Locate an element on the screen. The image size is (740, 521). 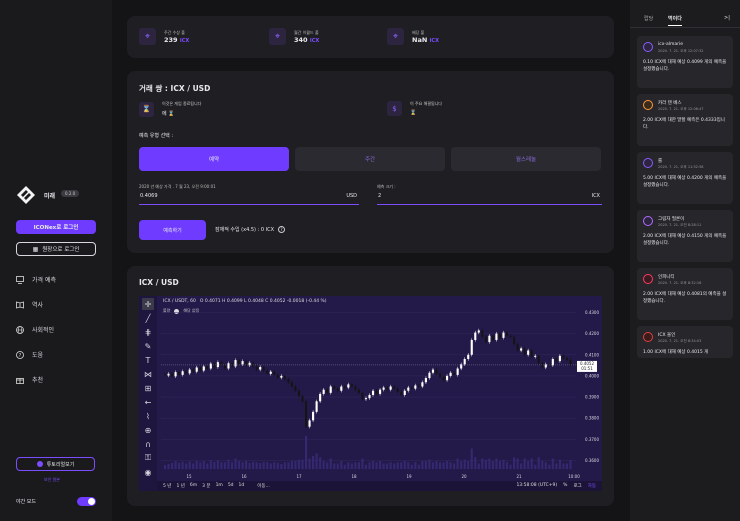
predict-button: 예측하기 is located at coordinates (172, 230).